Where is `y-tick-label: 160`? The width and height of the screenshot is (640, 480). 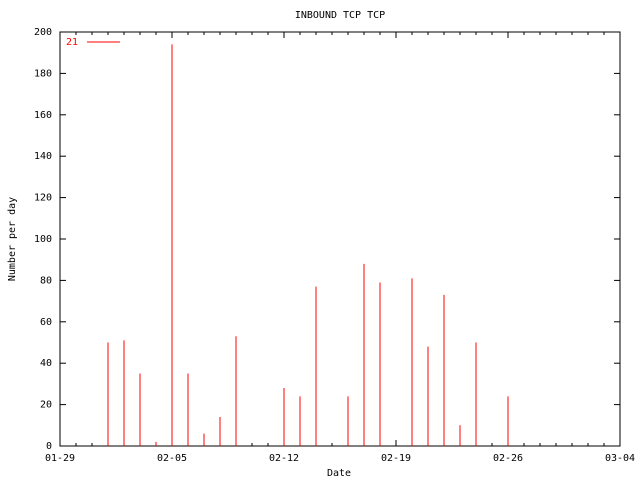
y-tick-label: 160 is located at coordinates (43, 115).